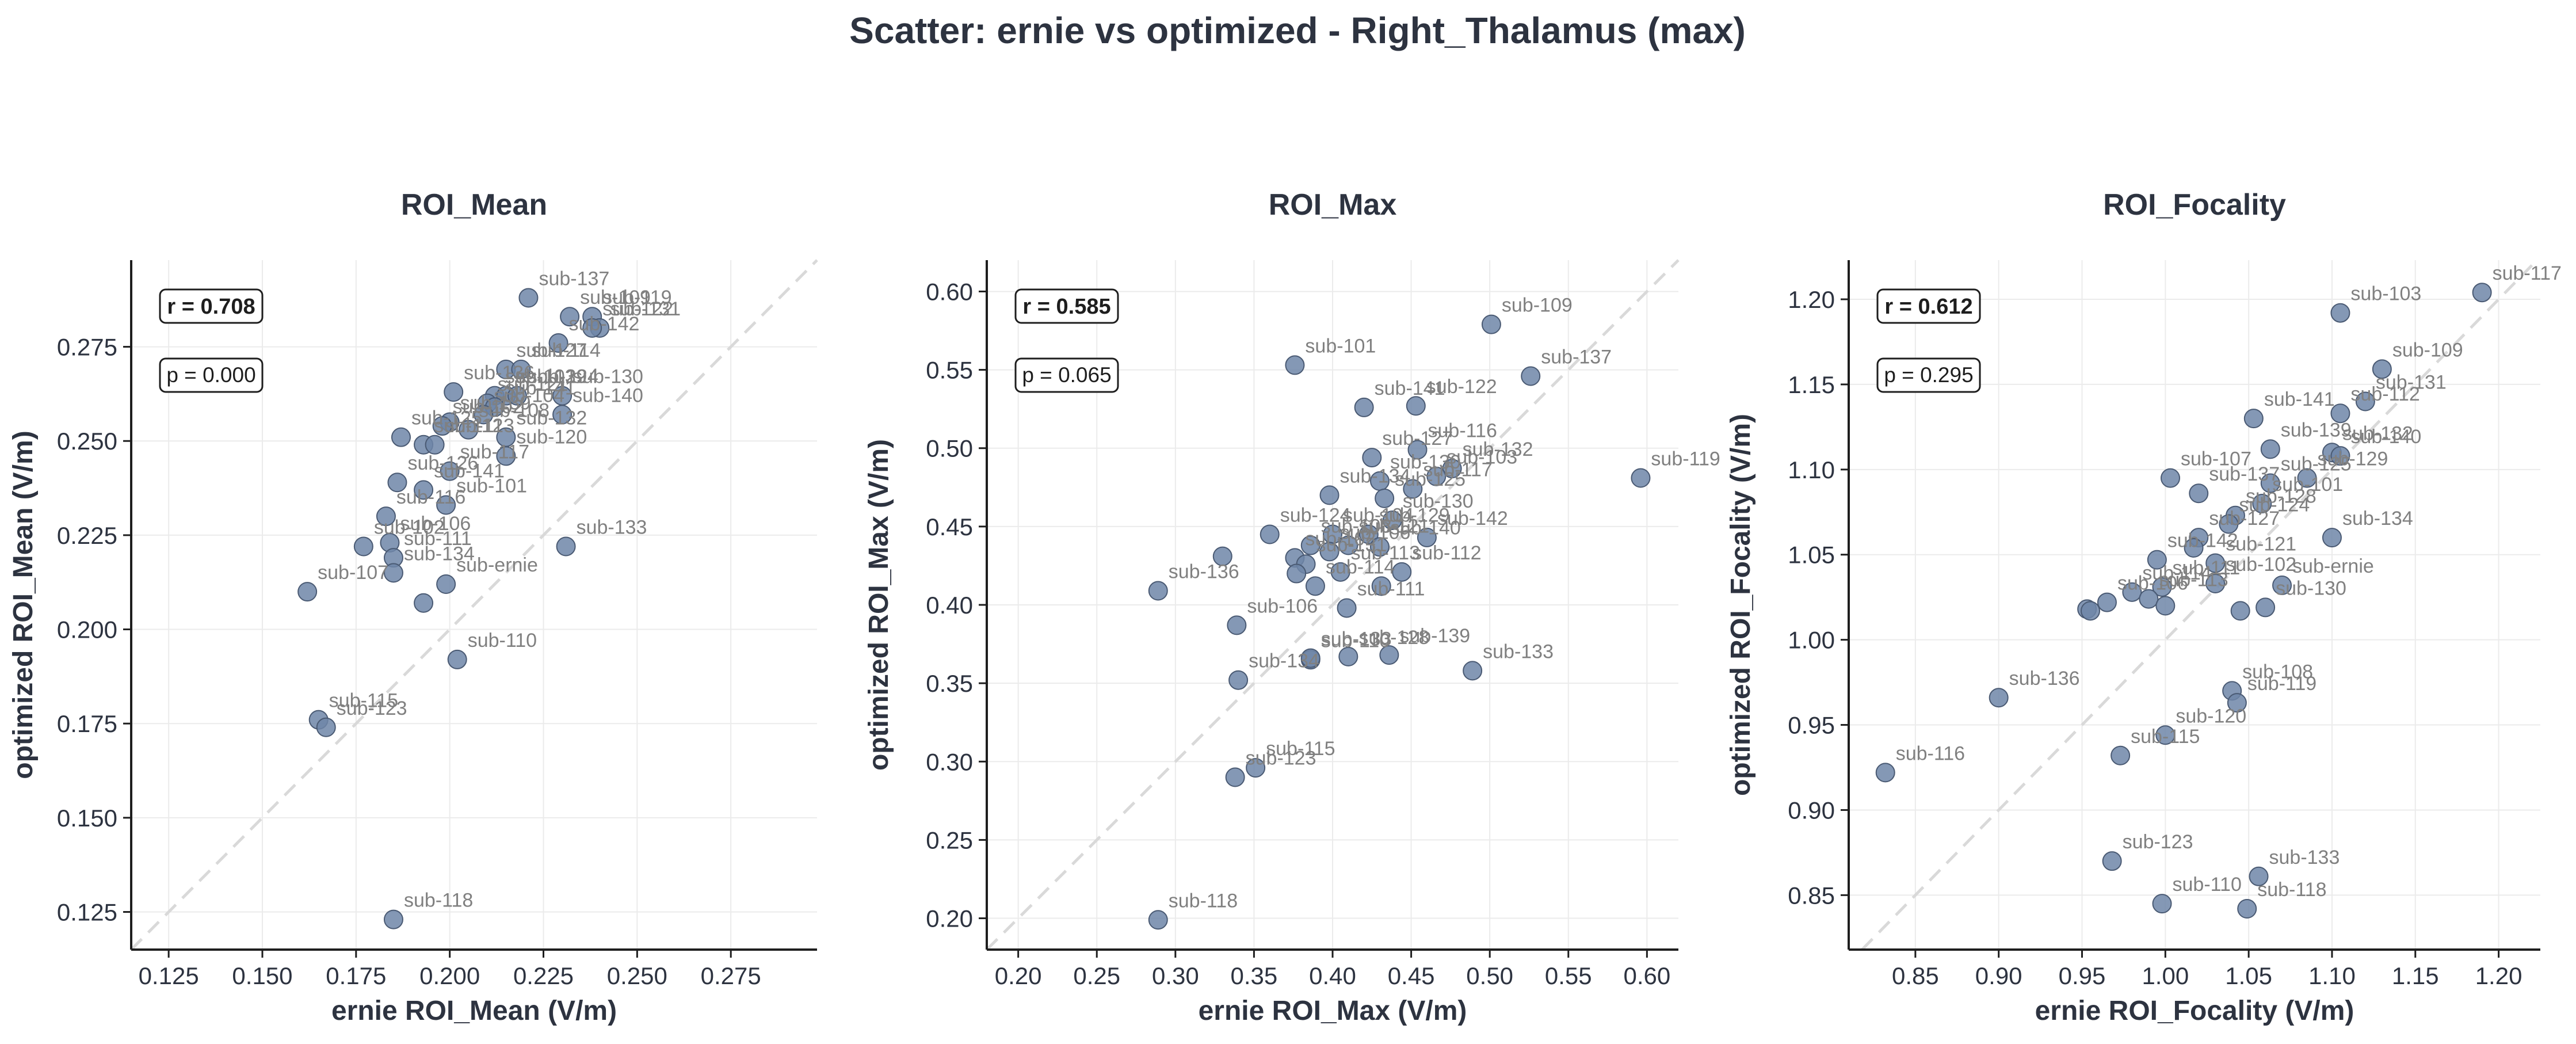 This screenshot has width=2576, height=1044. I want to click on p-stat-box, so click(1928, 375).